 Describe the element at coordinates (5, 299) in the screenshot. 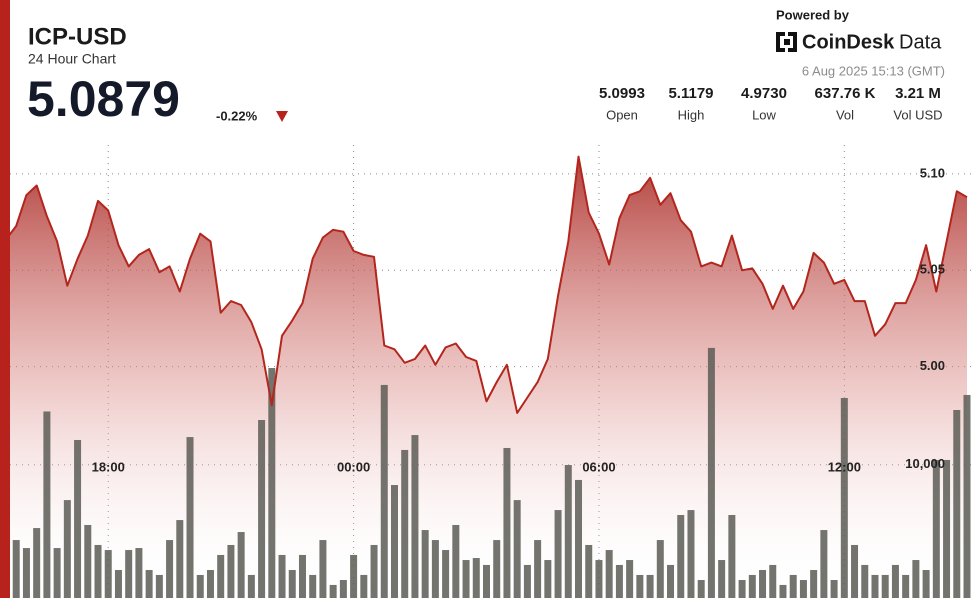

I see `accent-bar` at that location.